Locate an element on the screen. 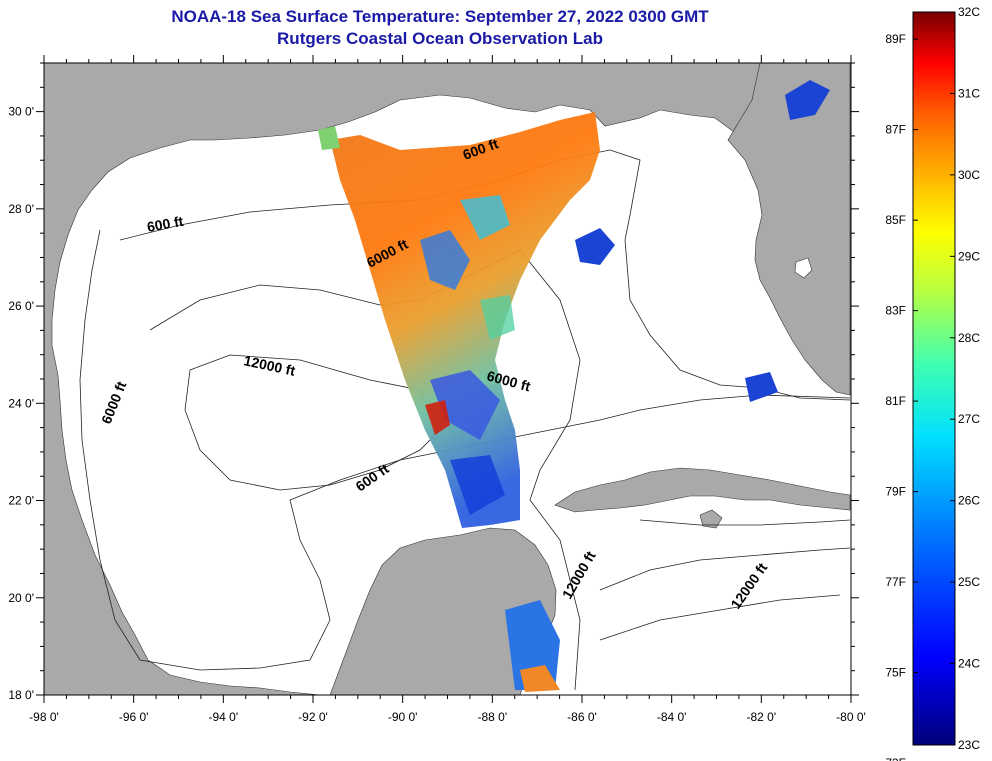  lat-label: 20 0' is located at coordinates (21, 598).